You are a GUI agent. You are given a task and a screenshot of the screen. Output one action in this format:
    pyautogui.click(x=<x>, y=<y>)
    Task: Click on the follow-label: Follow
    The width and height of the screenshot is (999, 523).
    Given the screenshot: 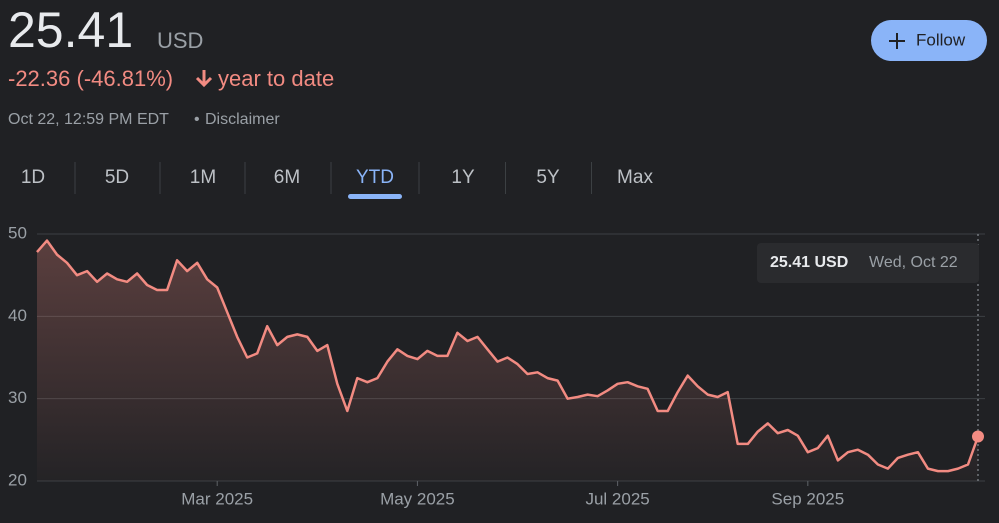 What is the action you would take?
    pyautogui.click(x=941, y=39)
    